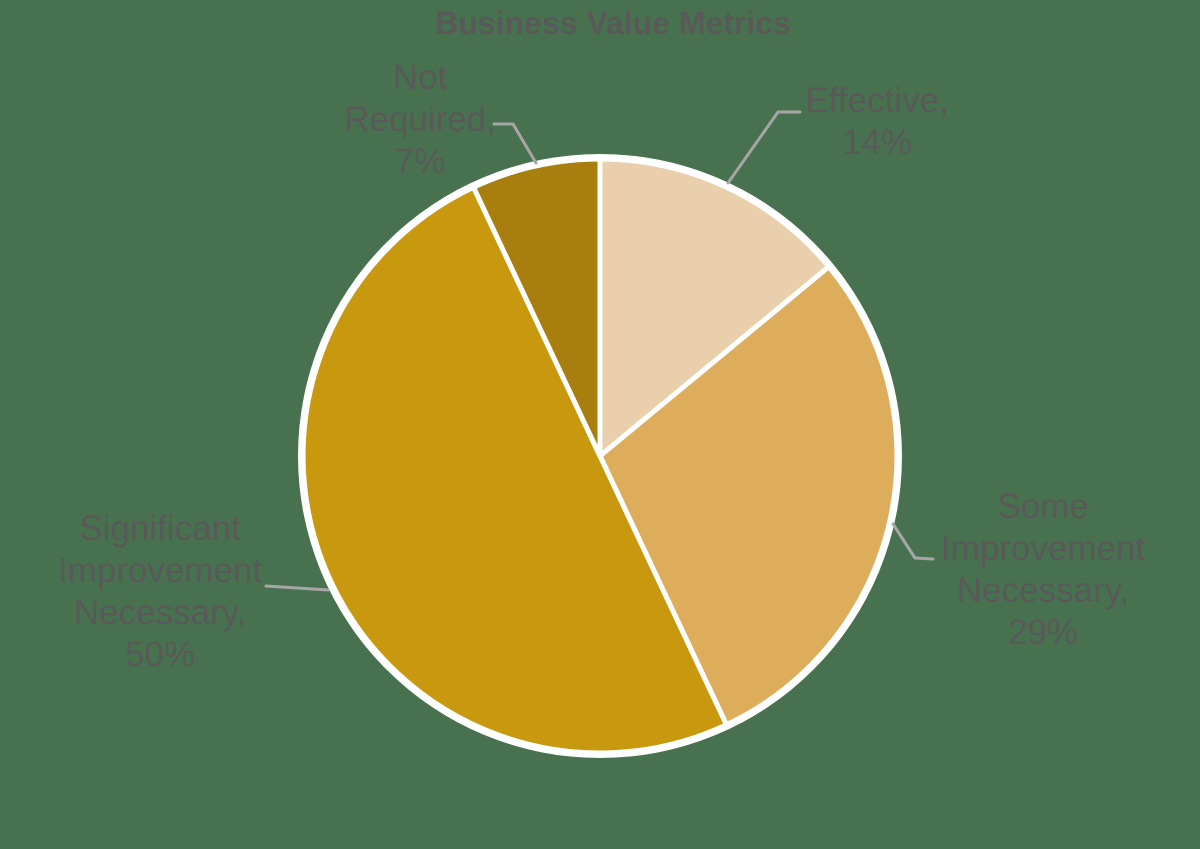 This screenshot has height=849, width=1200. I want to click on pie-slice-effective, so click(714, 307).